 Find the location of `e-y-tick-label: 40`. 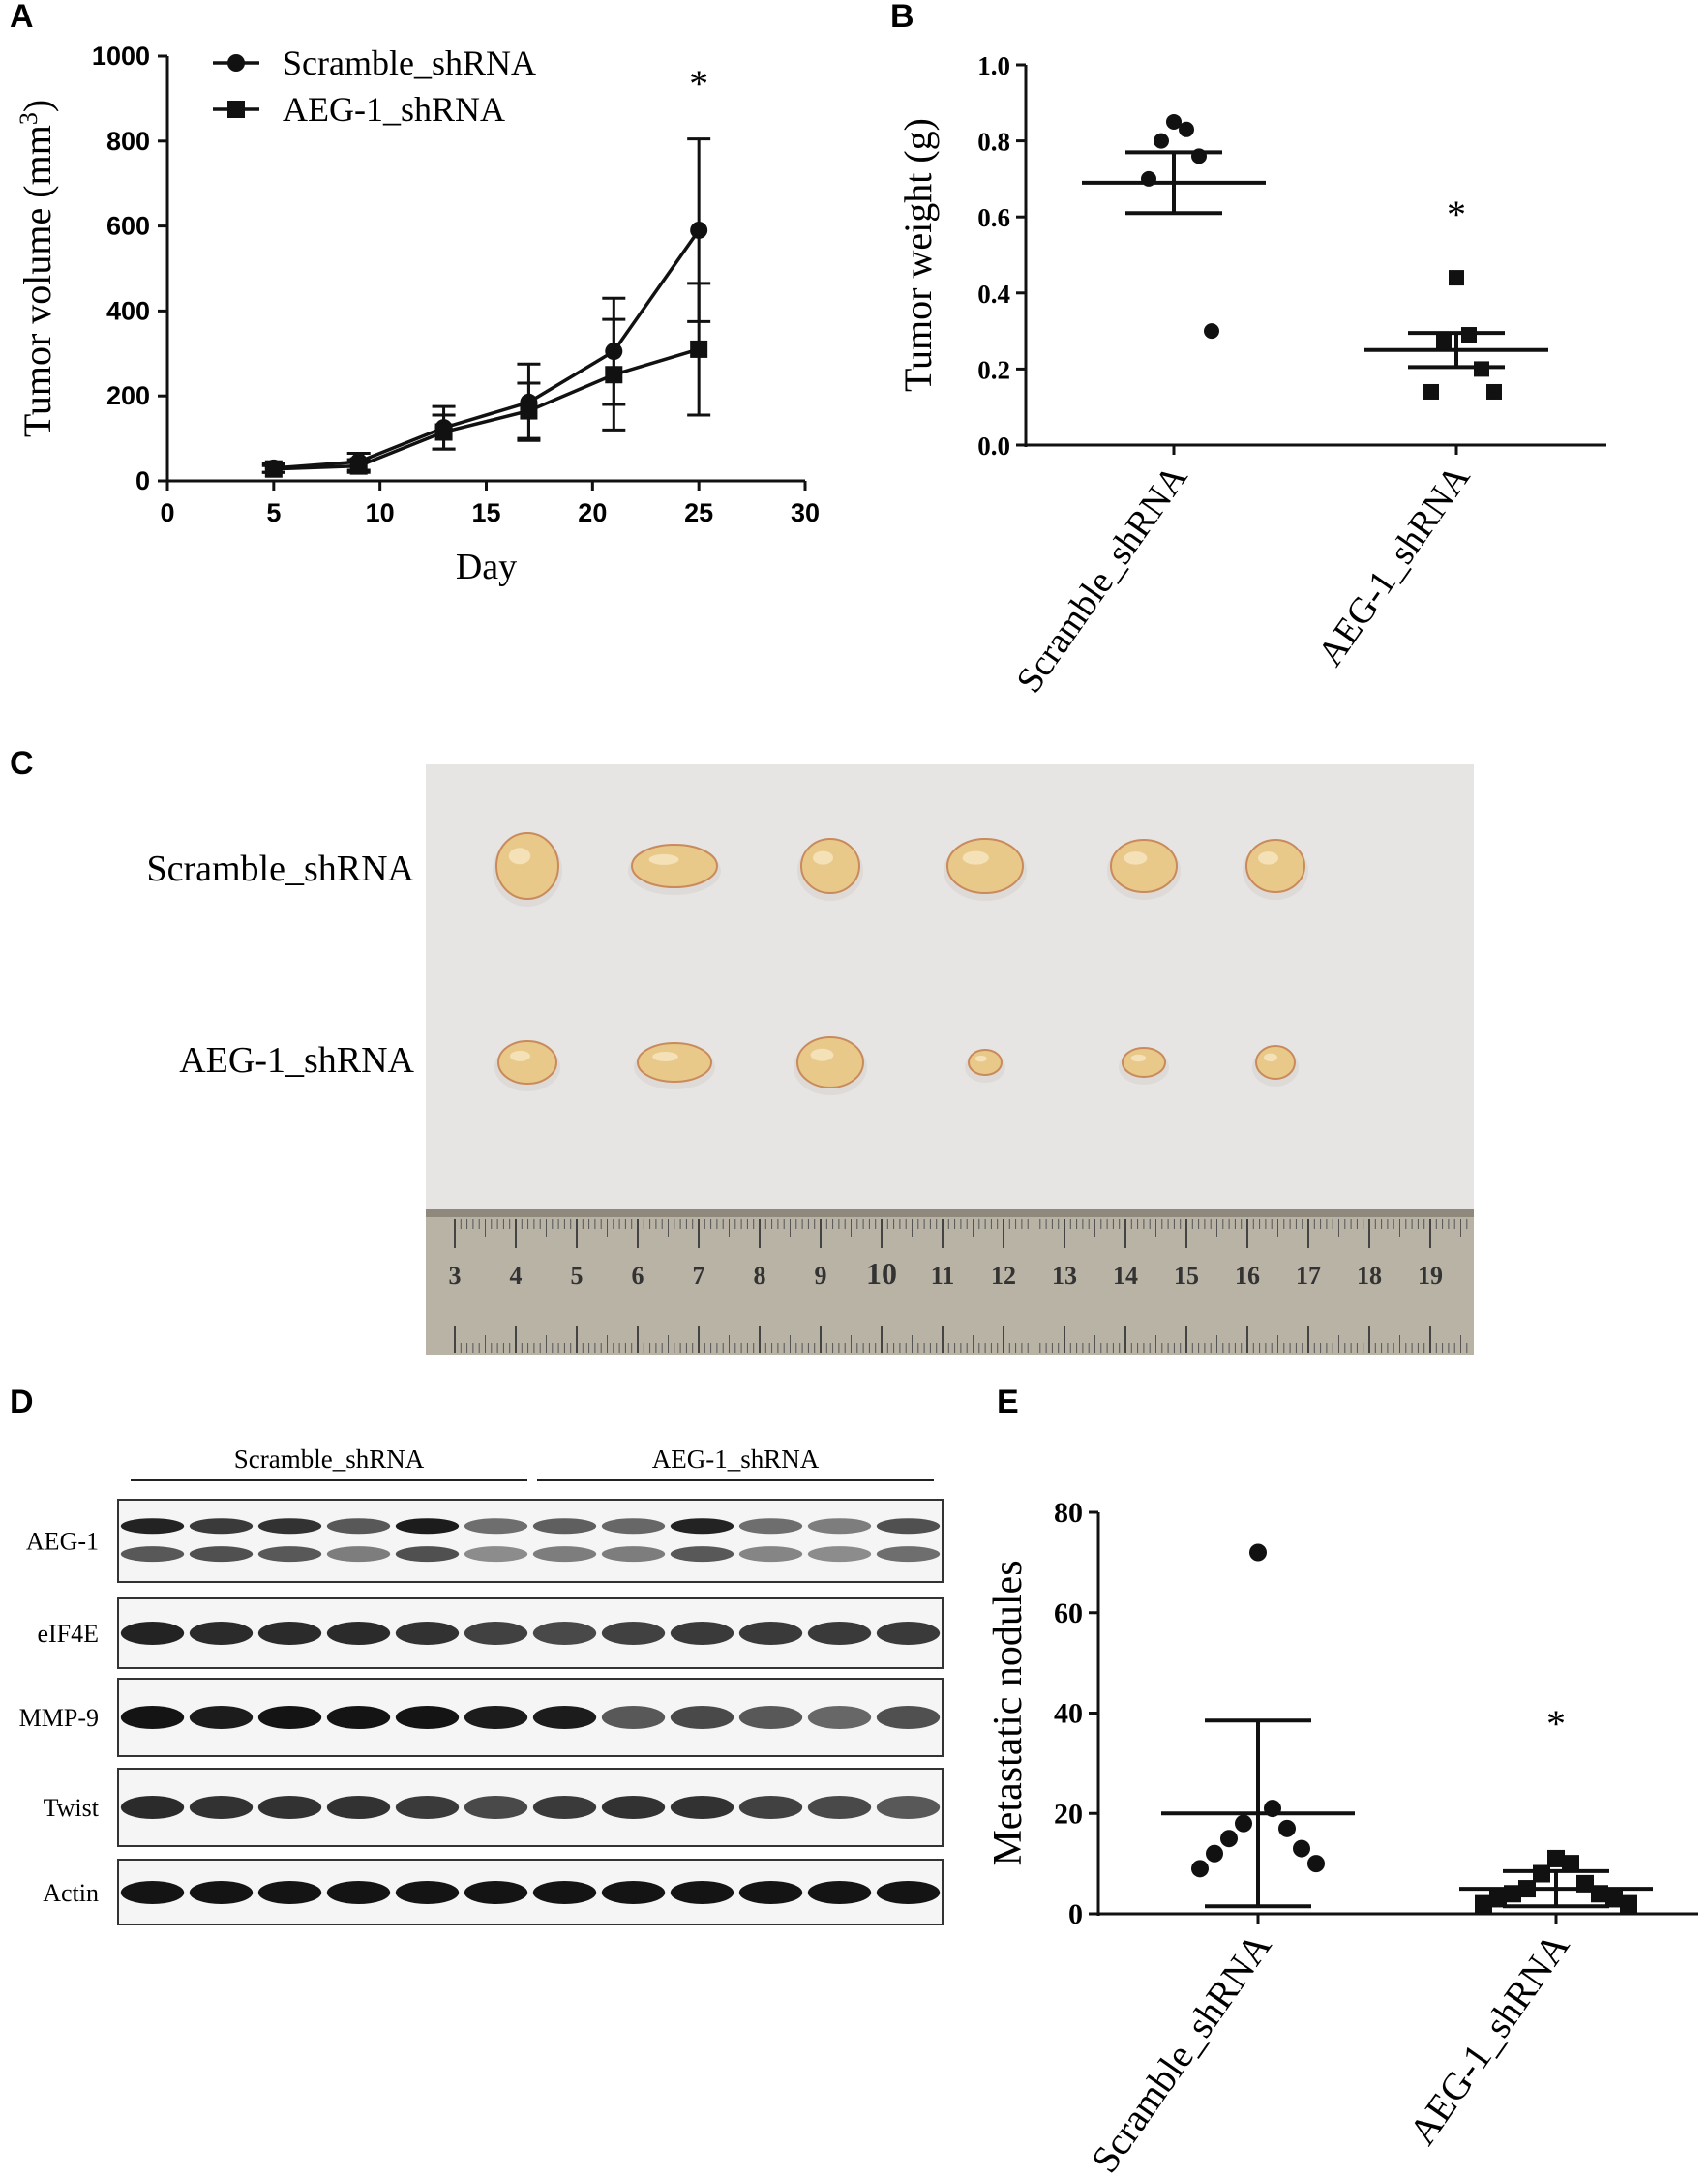

e-y-tick-label: 40 is located at coordinates (1068, 1714).